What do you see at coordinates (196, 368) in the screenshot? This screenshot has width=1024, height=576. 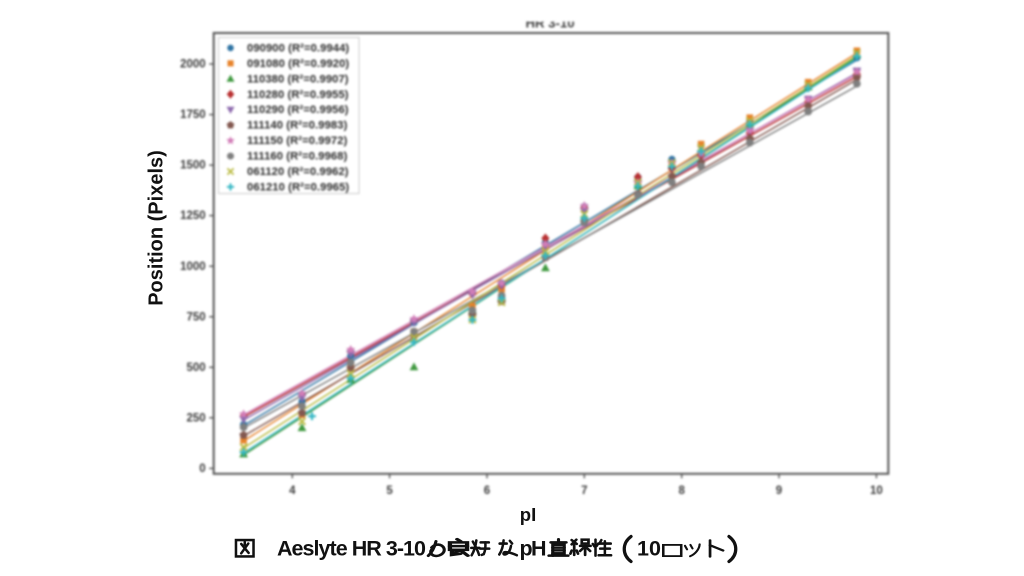 I see `svg-text: 500` at bounding box center [196, 368].